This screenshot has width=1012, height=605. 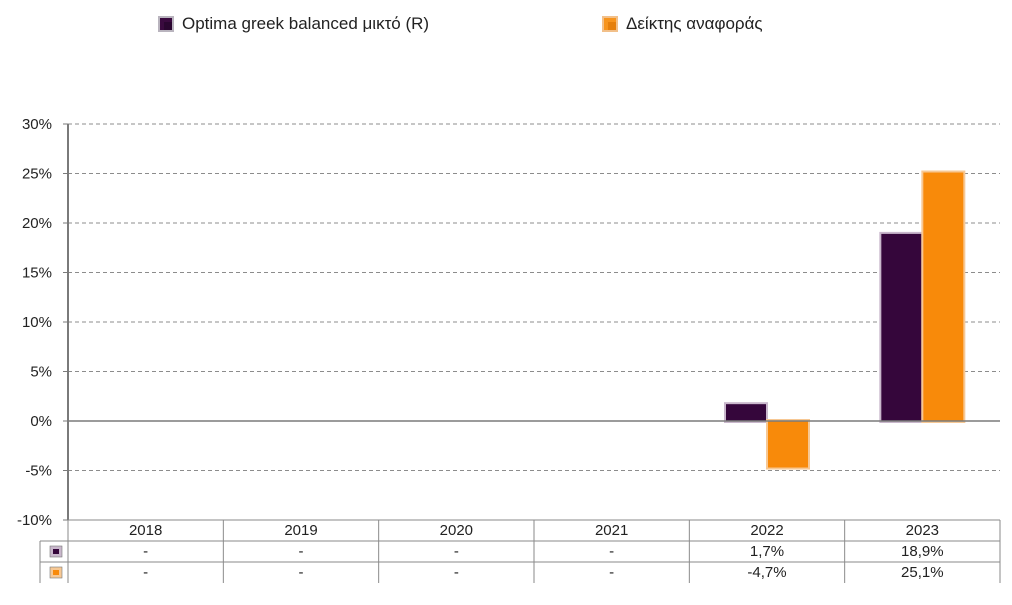 I want to click on y-tick-label: 15%, so click(x=37, y=273).